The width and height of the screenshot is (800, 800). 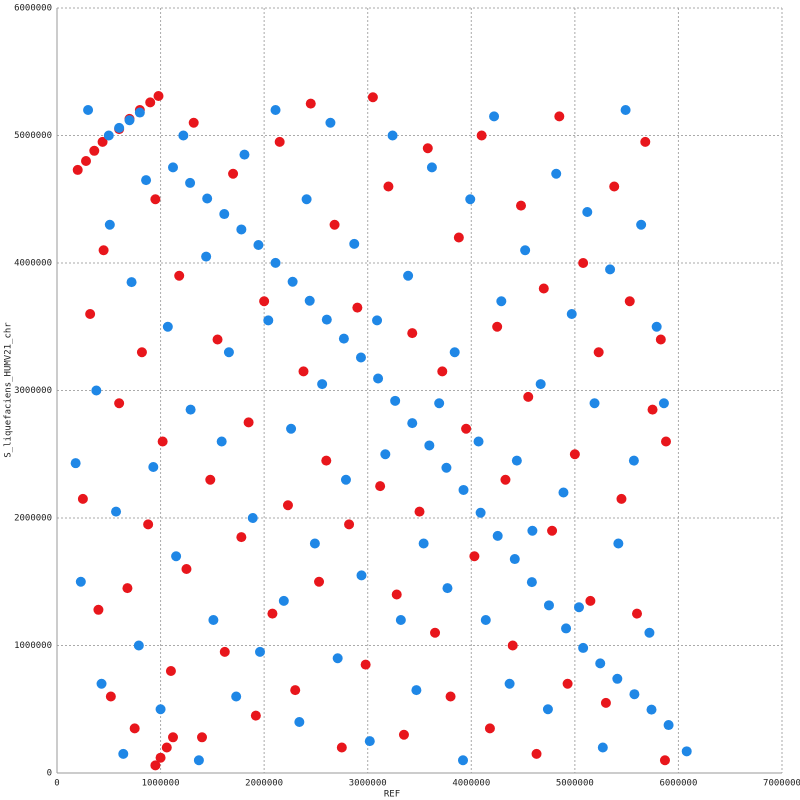 I want to click on x-tick-label: 3000000, so click(x=368, y=784).